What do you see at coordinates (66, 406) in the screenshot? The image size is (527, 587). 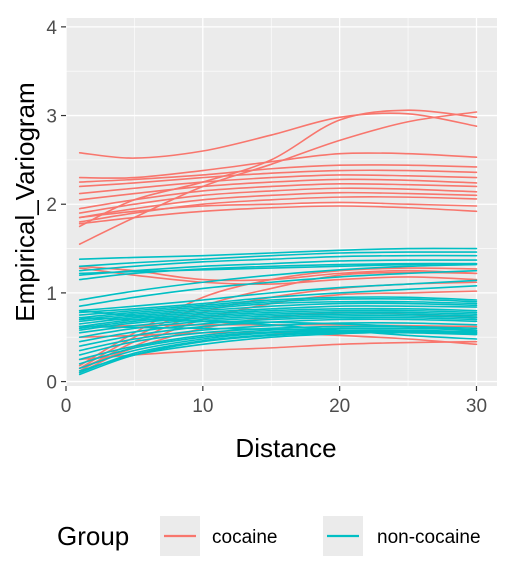 I see `x-tick-label: 0` at bounding box center [66, 406].